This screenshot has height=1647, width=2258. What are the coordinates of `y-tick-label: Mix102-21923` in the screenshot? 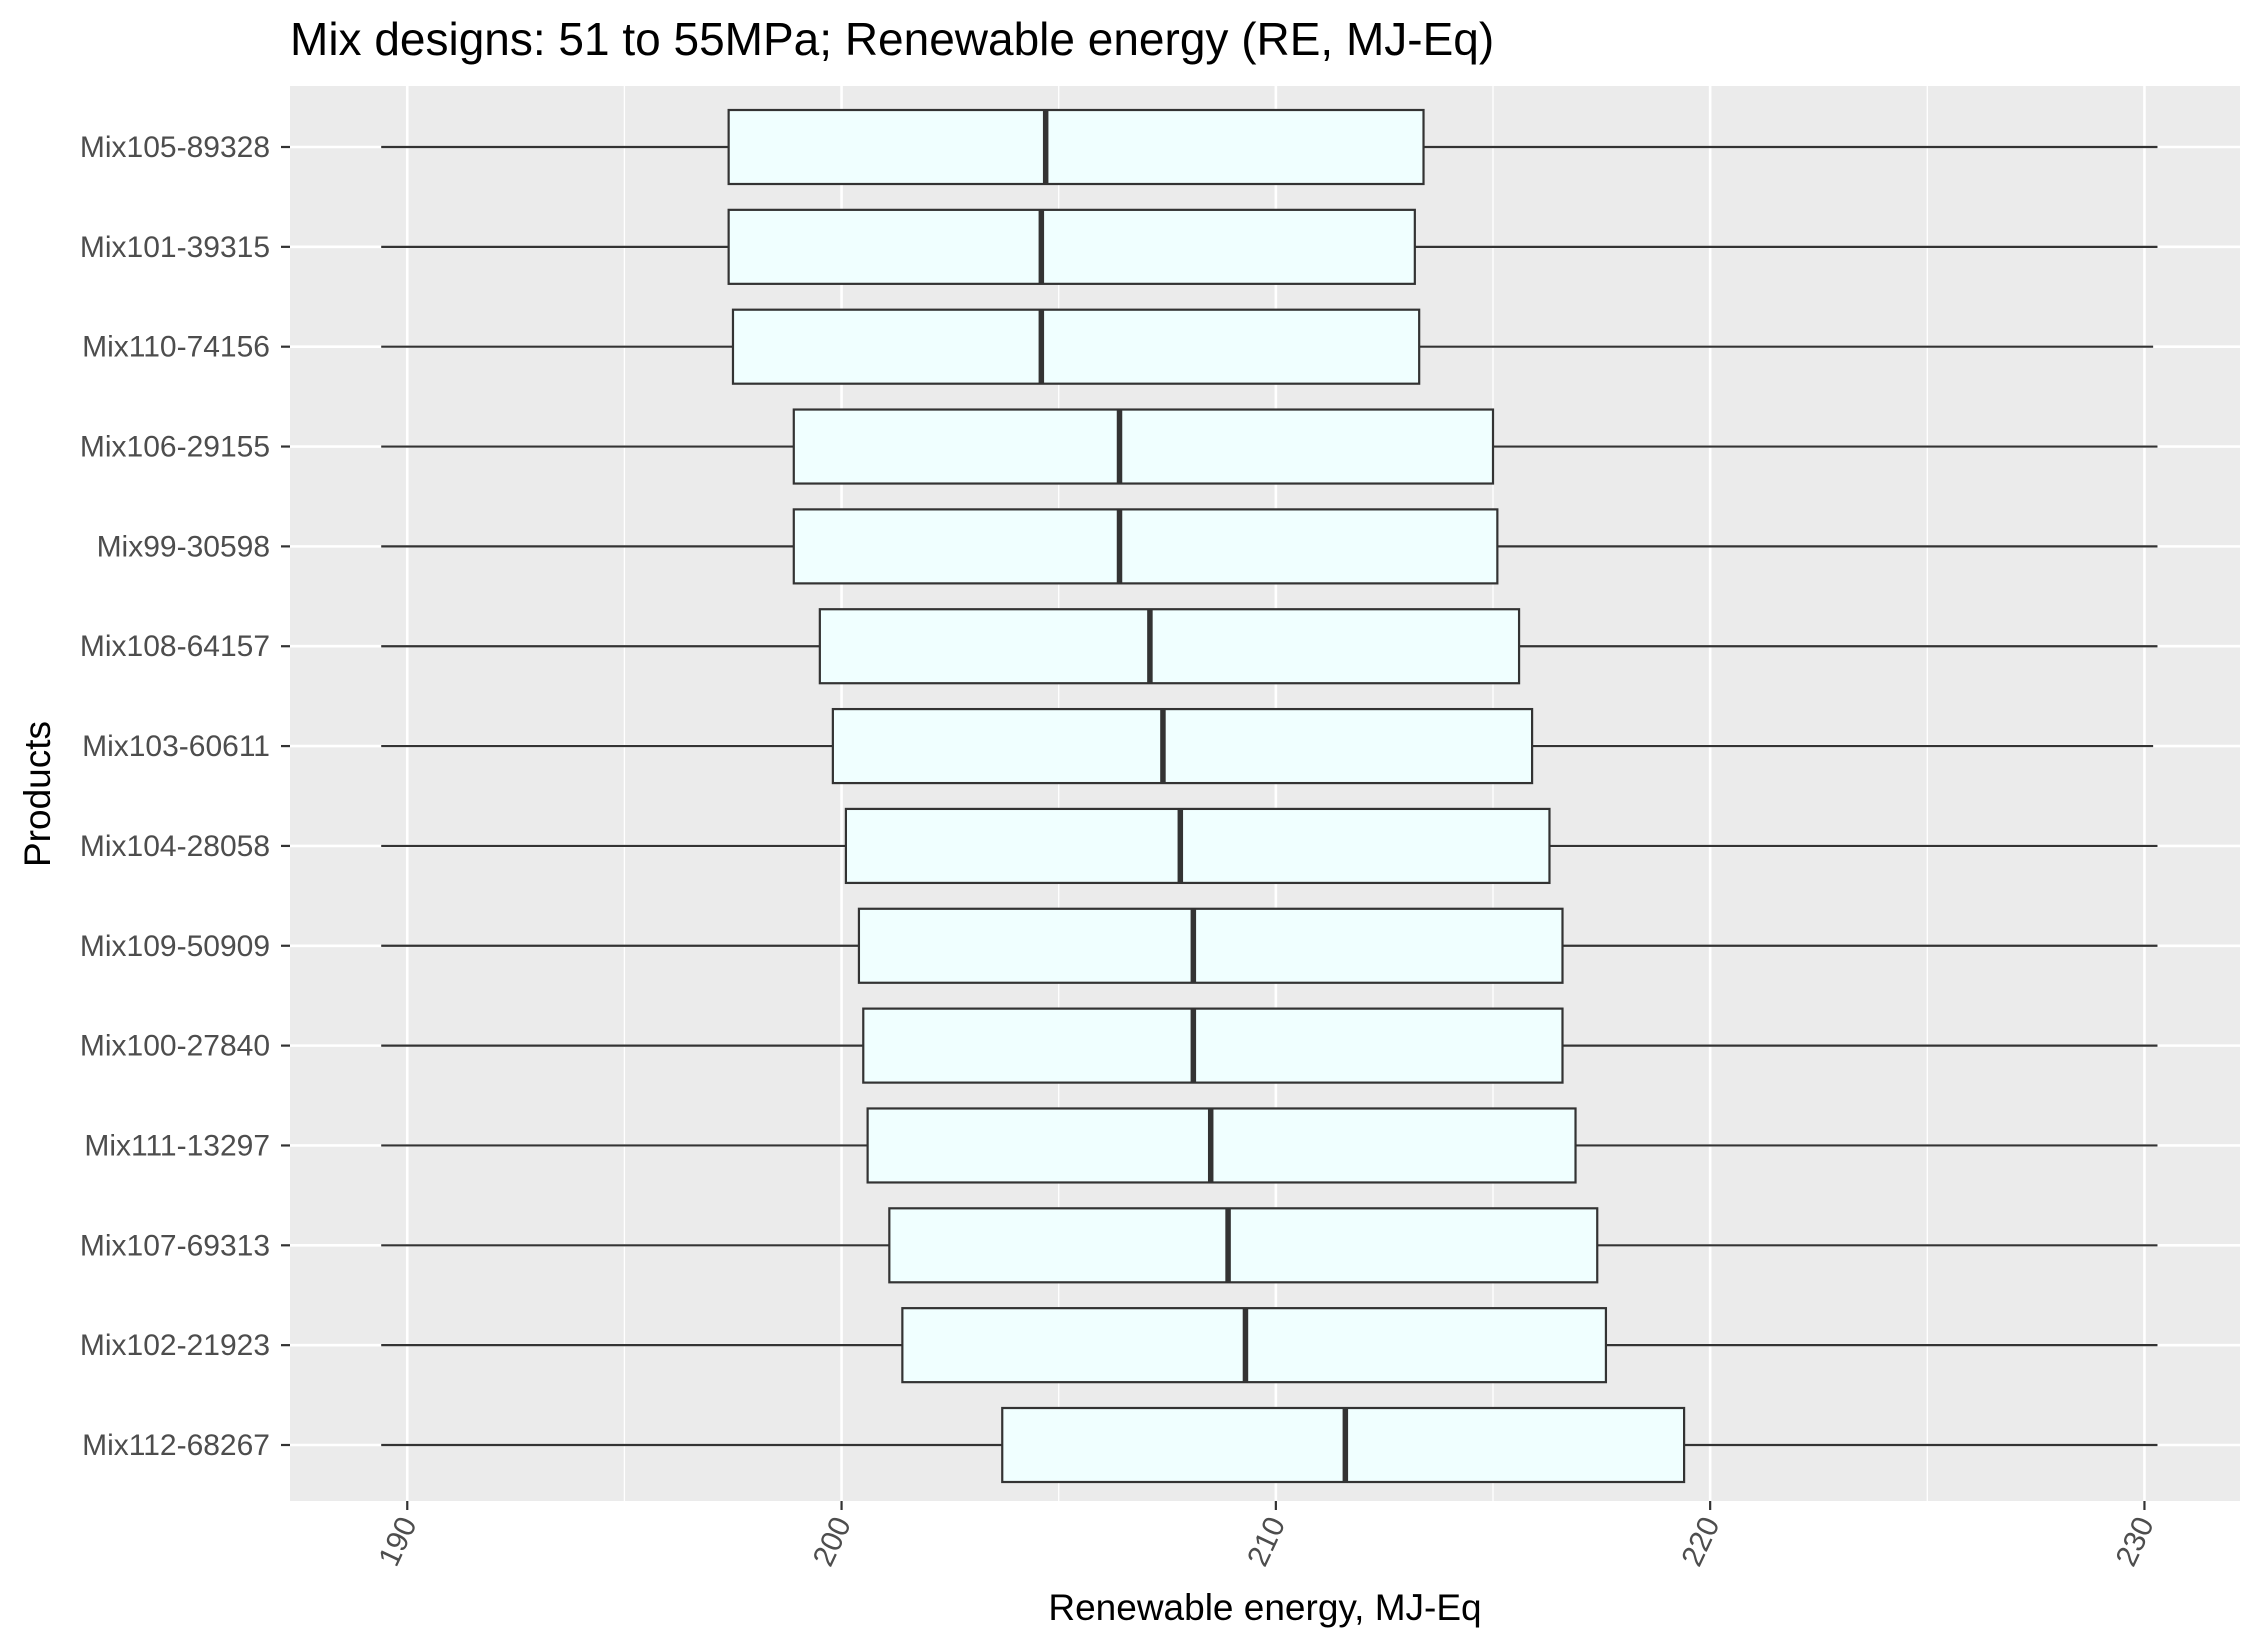 It's located at (175, 1345).